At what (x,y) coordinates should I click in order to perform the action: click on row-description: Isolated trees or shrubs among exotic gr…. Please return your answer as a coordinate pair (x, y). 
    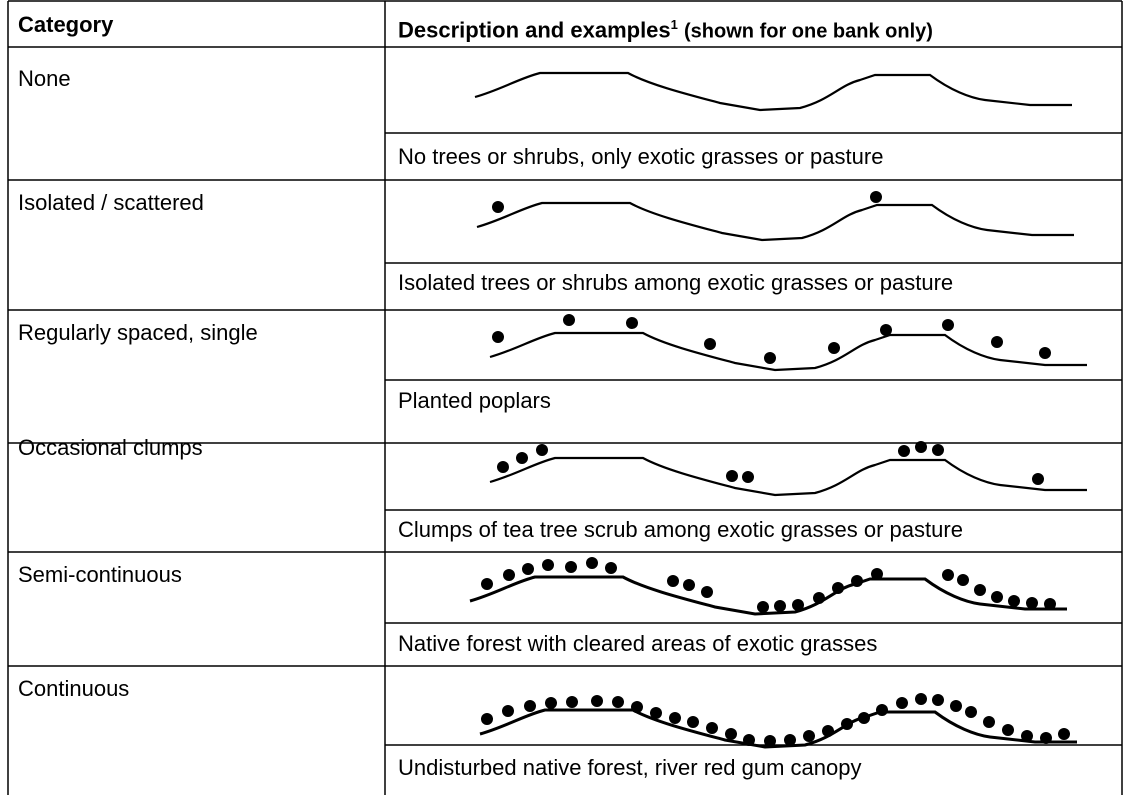
    Looking at the image, I should click on (676, 282).